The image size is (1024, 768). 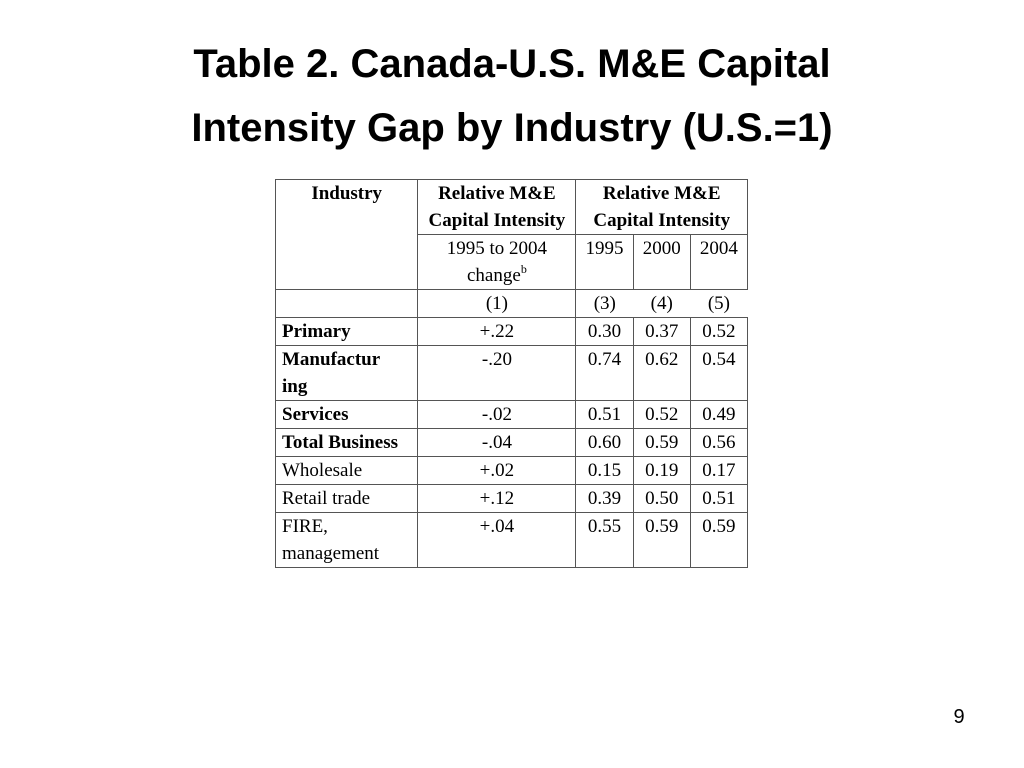 I want to click on header-number-4: (4), so click(x=662, y=303).